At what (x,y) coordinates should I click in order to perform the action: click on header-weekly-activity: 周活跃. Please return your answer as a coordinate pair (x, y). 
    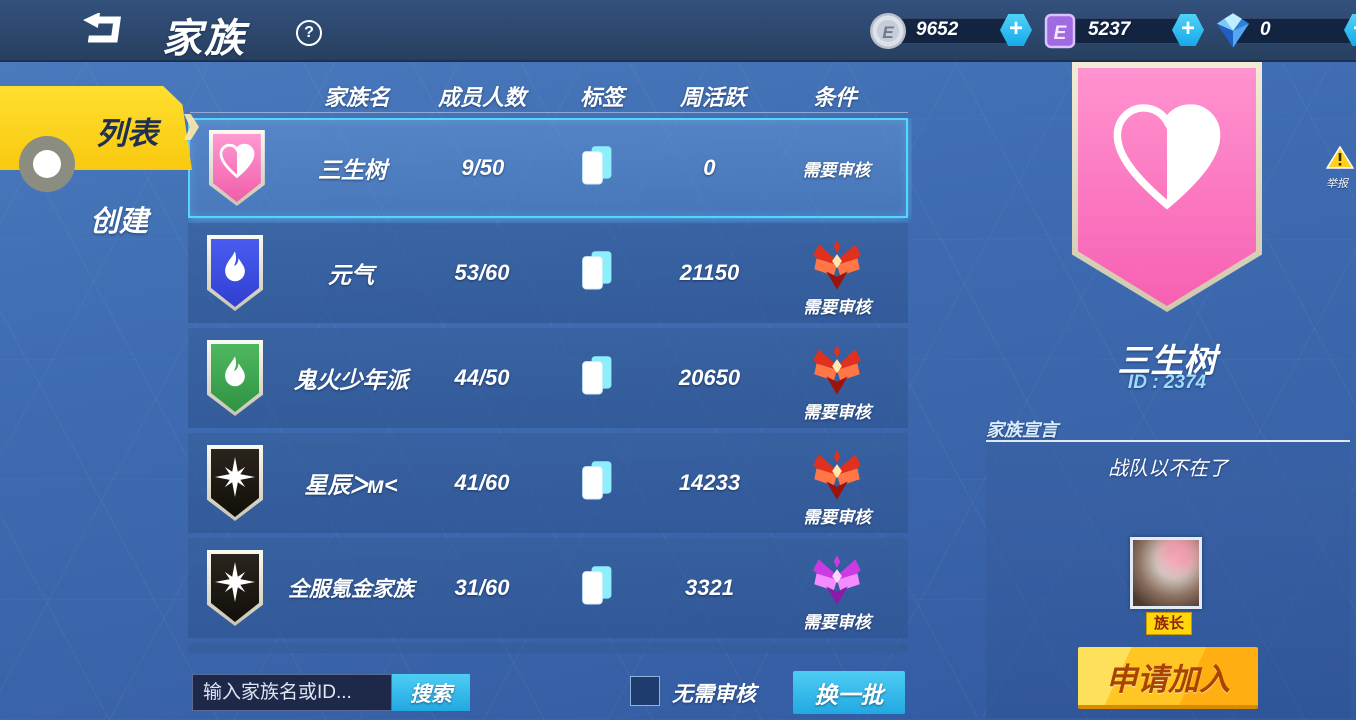
    Looking at the image, I should click on (712, 97).